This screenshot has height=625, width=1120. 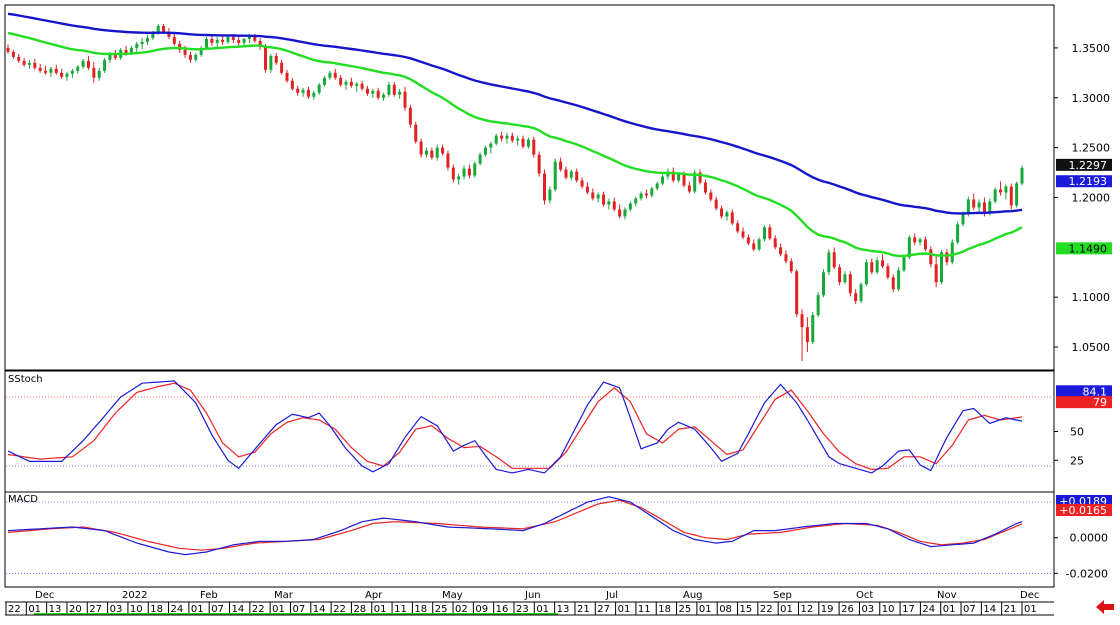 I want to click on price-y-tick-label: 1.0500, so click(x=1091, y=347).